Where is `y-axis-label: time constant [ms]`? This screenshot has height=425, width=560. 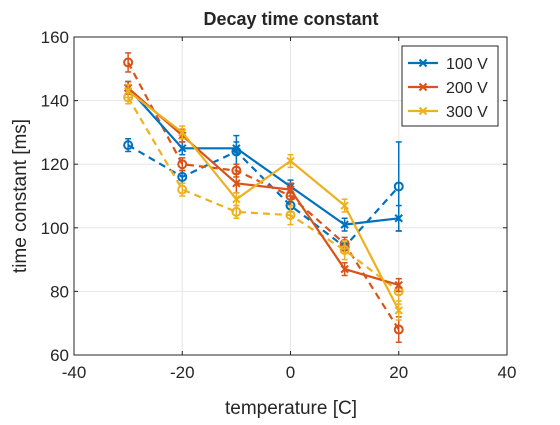
y-axis-label: time constant [ms] is located at coordinates (20, 196).